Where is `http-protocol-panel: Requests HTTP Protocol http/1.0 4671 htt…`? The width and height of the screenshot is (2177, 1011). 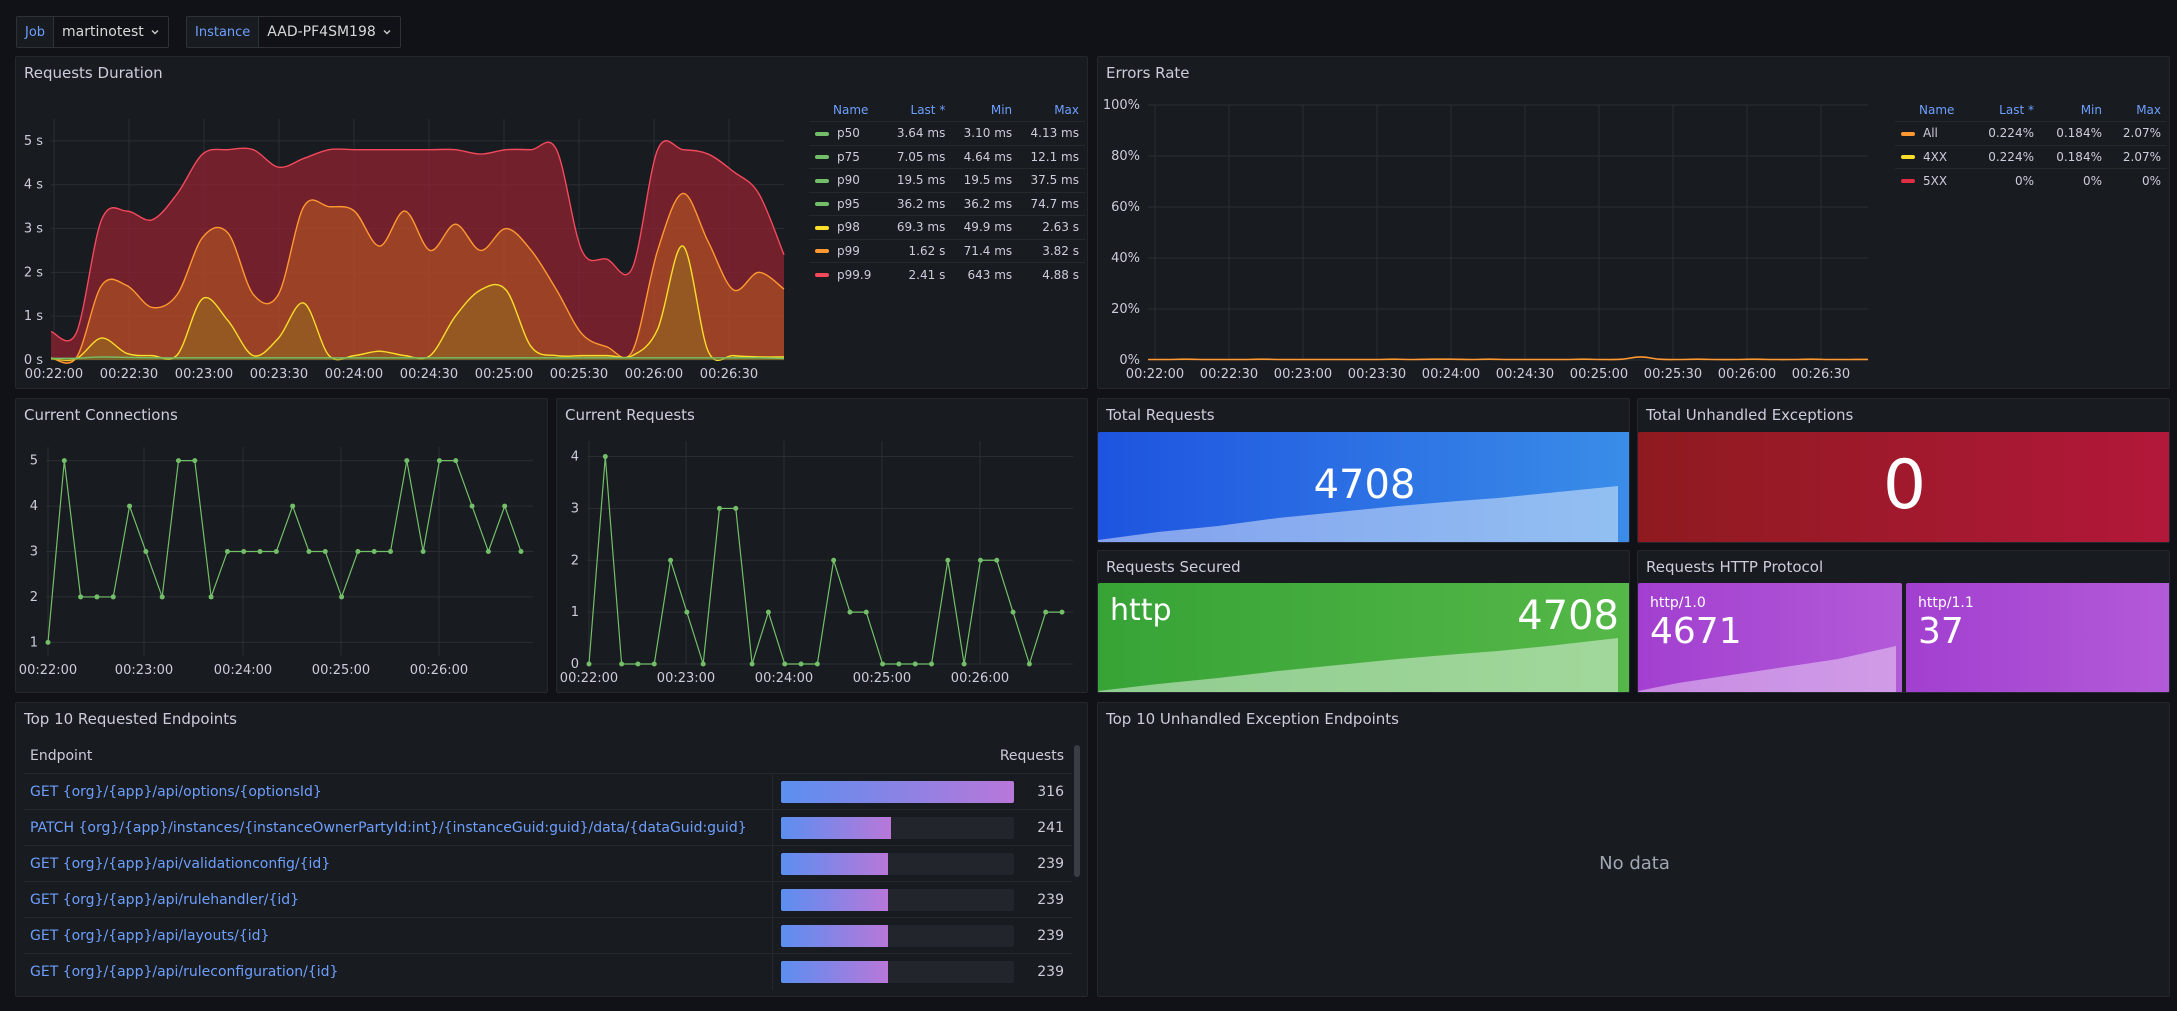 http-protocol-panel: Requests HTTP Protocol http/1.0 4671 htt… is located at coordinates (1903, 621).